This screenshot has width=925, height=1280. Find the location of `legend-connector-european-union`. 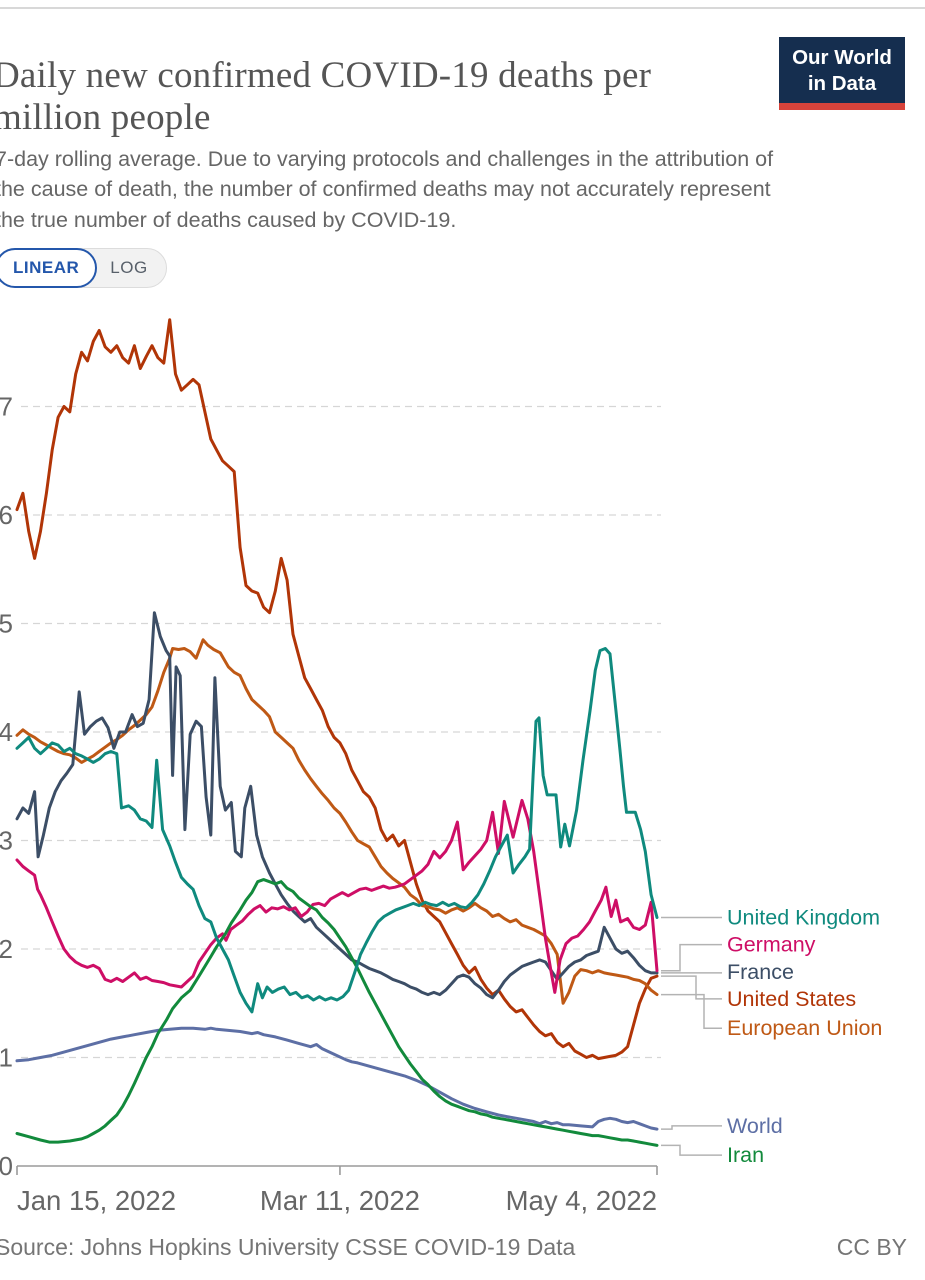

legend-connector-european-union is located at coordinates (691, 1011).